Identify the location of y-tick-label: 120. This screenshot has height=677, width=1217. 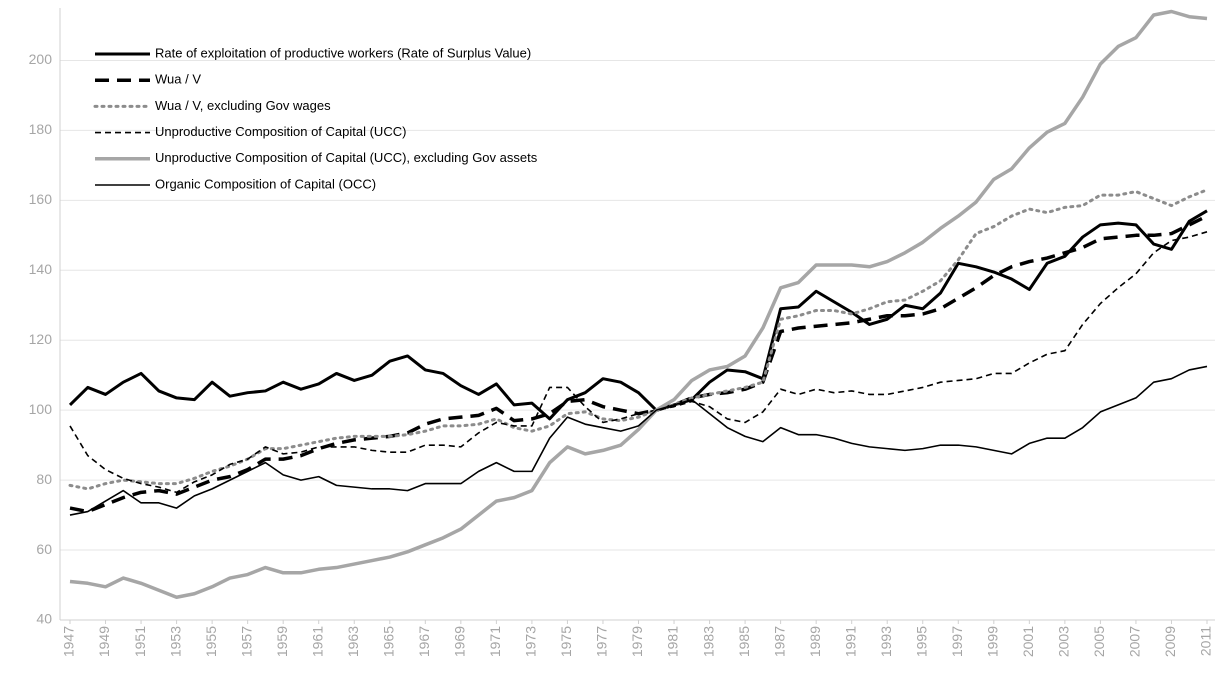
(41, 339).